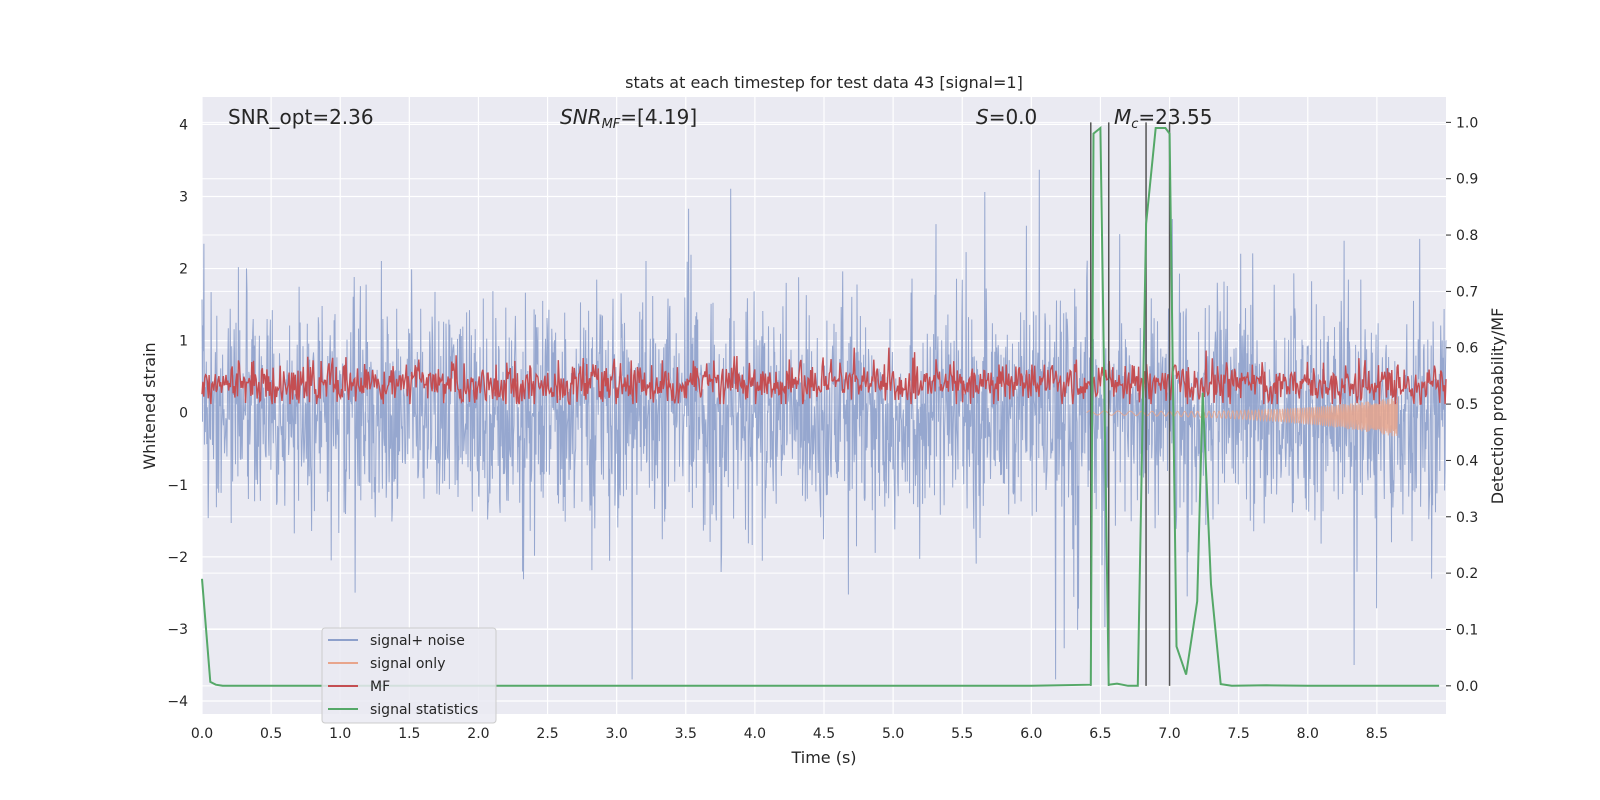  What do you see at coordinates (1467, 236) in the screenshot?
I see `y-right-tick-label: 0.8` at bounding box center [1467, 236].